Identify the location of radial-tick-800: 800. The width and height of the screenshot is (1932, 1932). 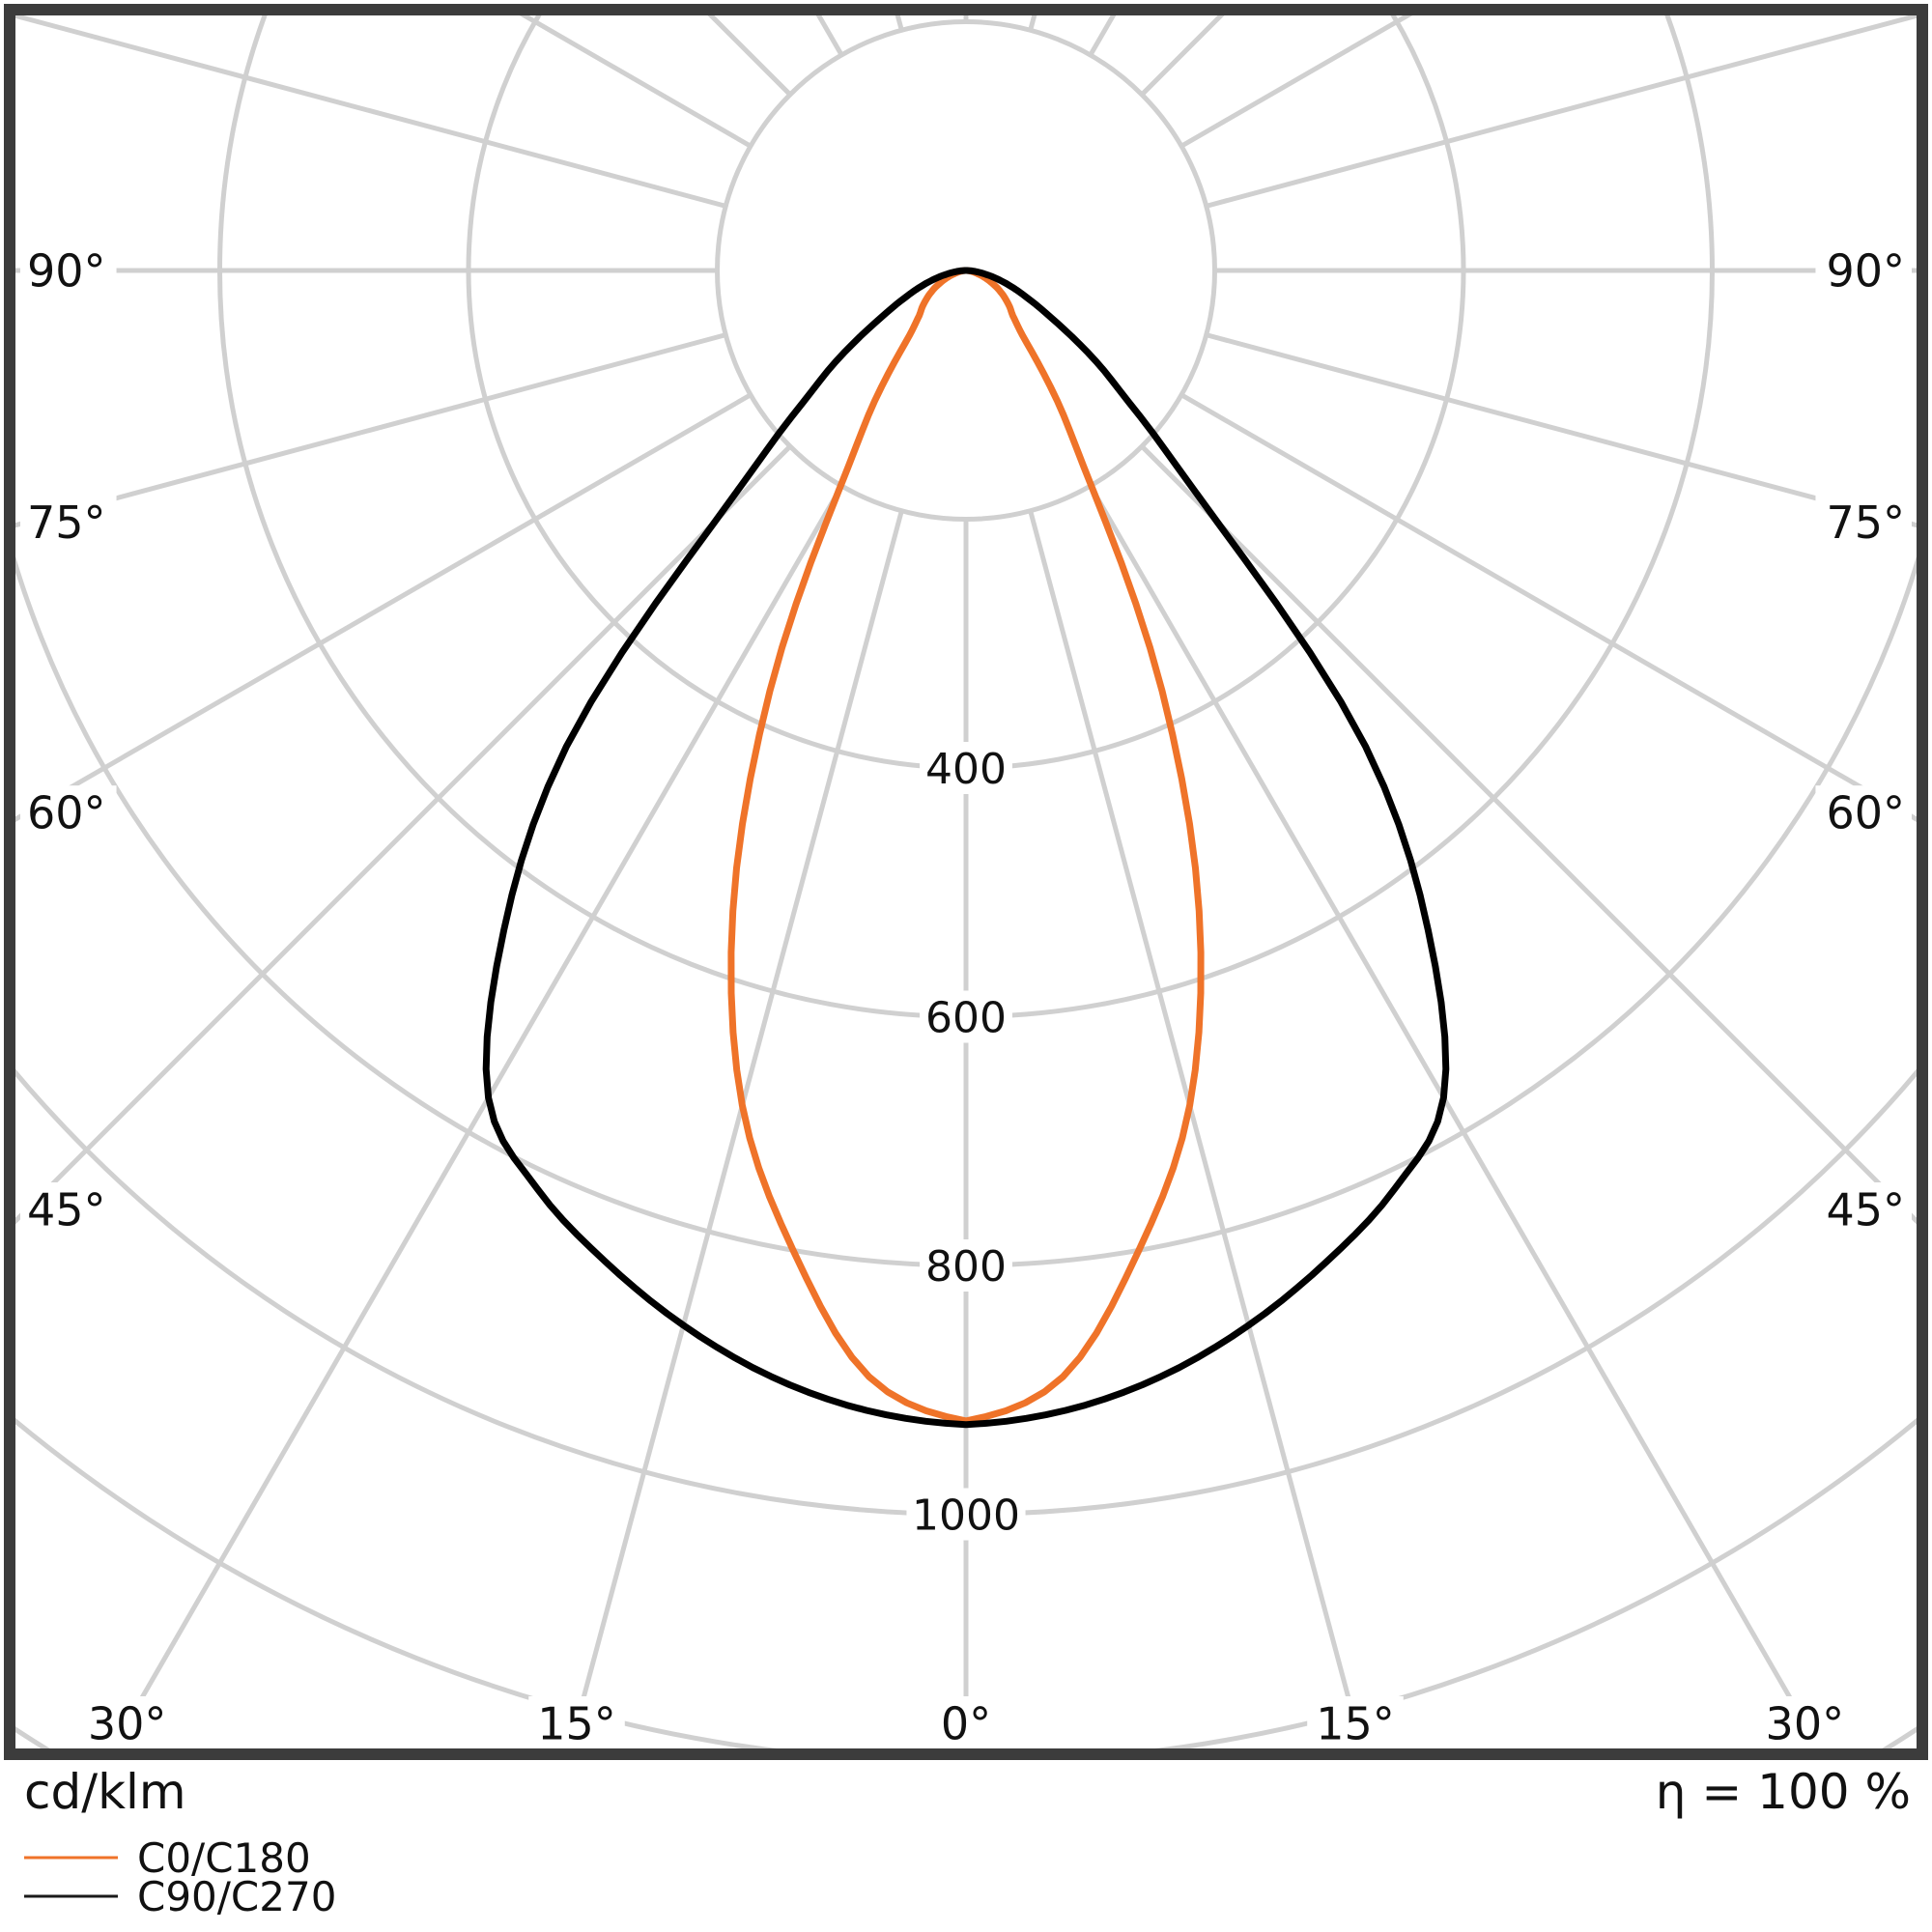
(966, 1267).